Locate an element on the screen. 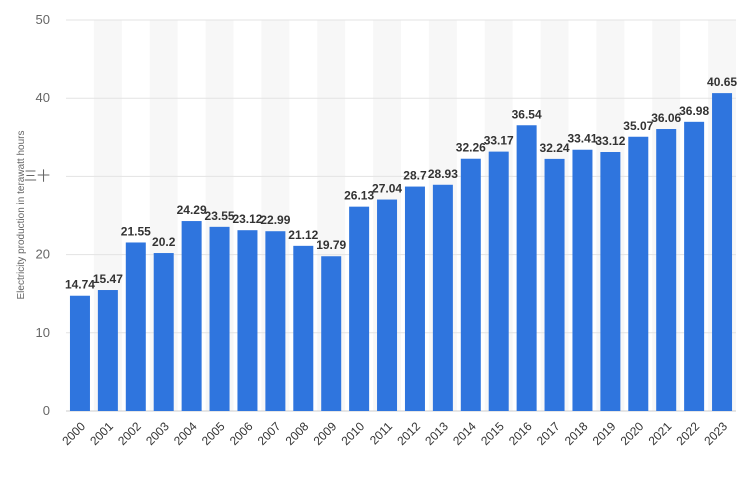 The height and width of the screenshot is (480, 750). x-tick-label: 2006 is located at coordinates (241, 433).